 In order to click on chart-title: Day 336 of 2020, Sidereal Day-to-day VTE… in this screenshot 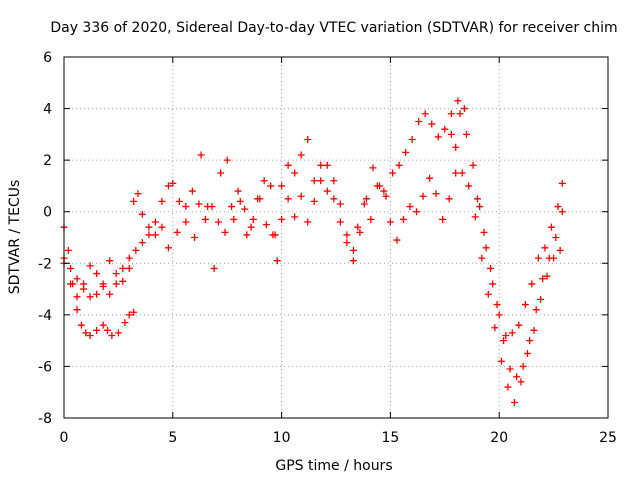, I will do `click(333, 28)`.